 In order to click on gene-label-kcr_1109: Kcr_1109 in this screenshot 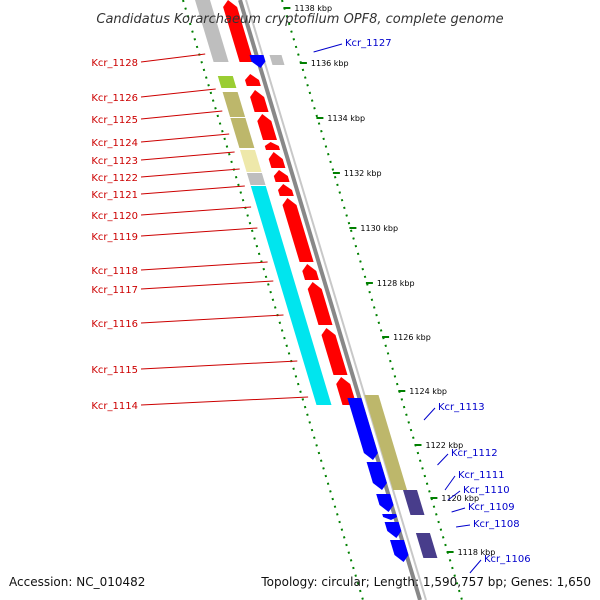, I will do `click(491, 507)`.